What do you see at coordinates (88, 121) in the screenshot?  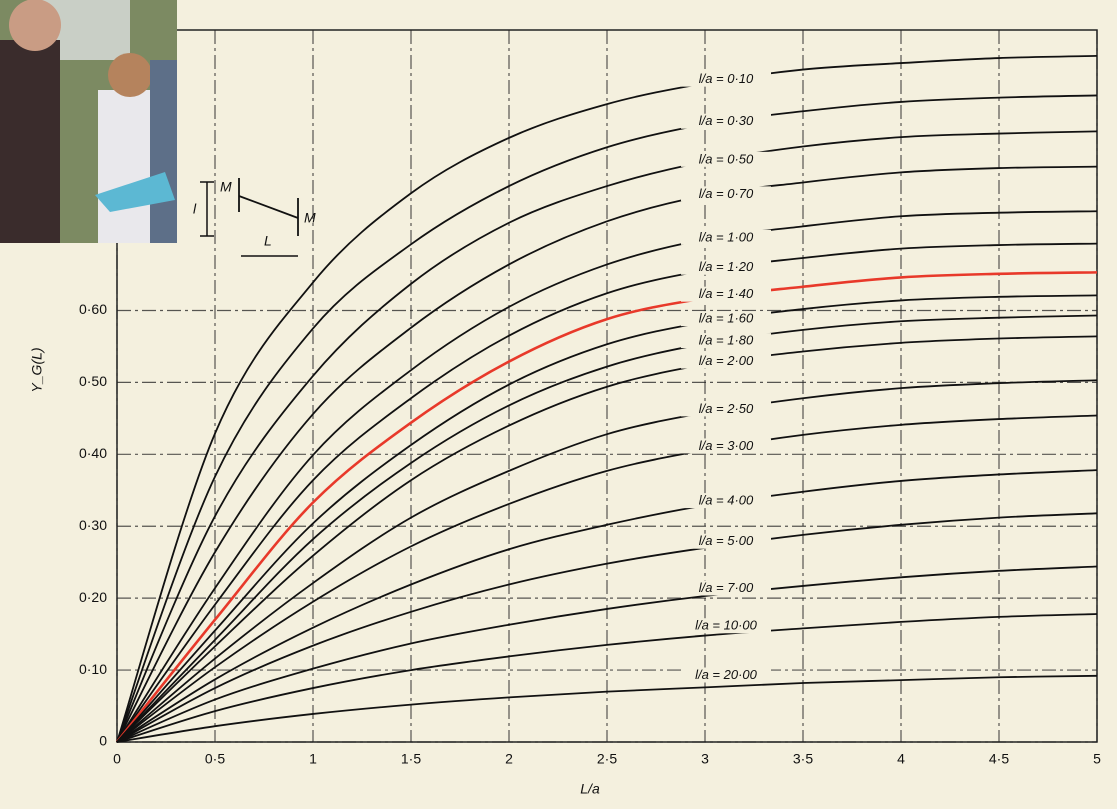 I see `photo-overlay` at bounding box center [88, 121].